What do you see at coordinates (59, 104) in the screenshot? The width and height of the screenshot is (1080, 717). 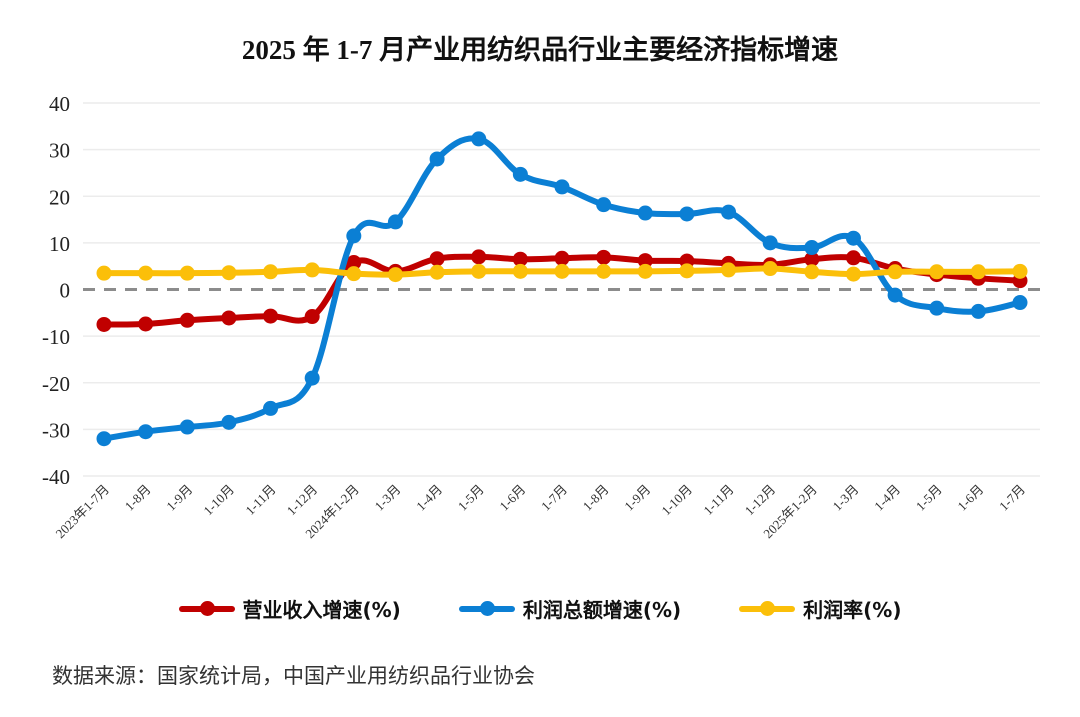 I see `y-tick-label: 40` at bounding box center [59, 104].